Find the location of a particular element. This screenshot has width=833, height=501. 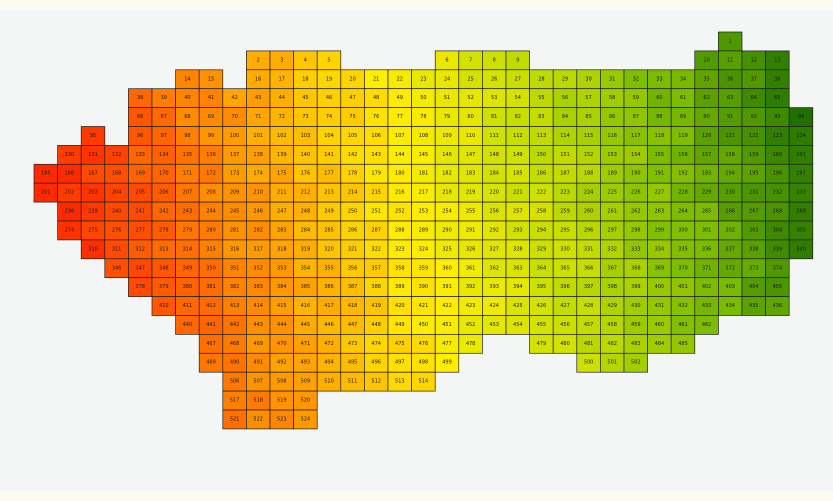

grid-tile: 475 is located at coordinates (399, 344).